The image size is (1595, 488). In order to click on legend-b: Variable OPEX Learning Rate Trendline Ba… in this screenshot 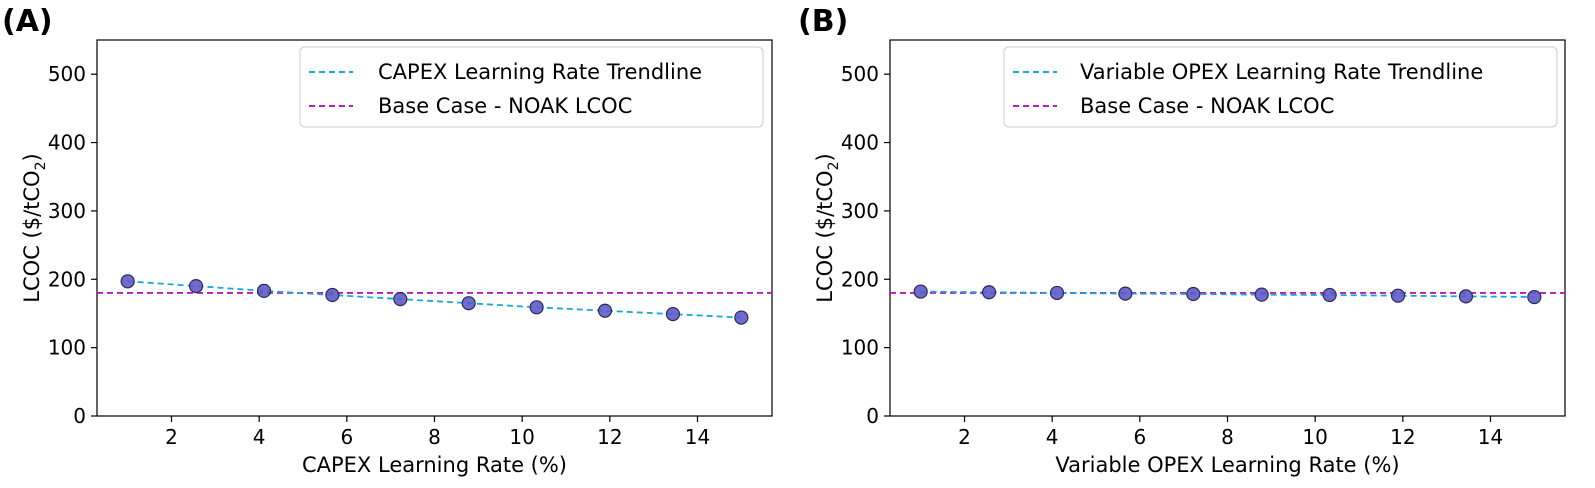, I will do `click(1280, 87)`.